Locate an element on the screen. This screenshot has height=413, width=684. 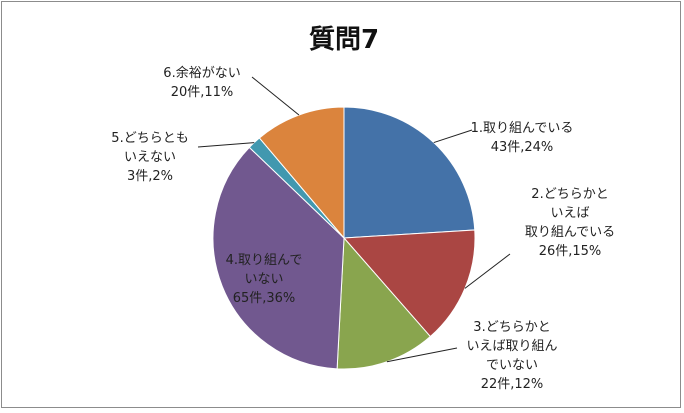
slice-label-line: 43件,24% is located at coordinates (522, 147).